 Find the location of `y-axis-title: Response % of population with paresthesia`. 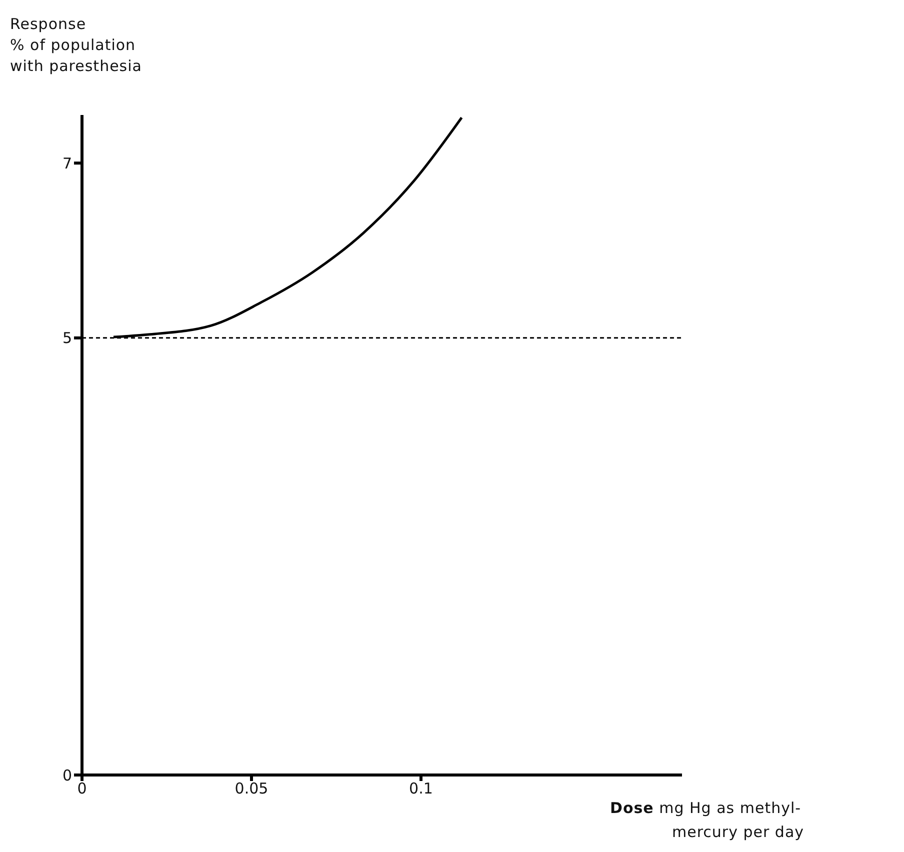

y-axis-title: Response % of population with paresthesia is located at coordinates (76, 45).